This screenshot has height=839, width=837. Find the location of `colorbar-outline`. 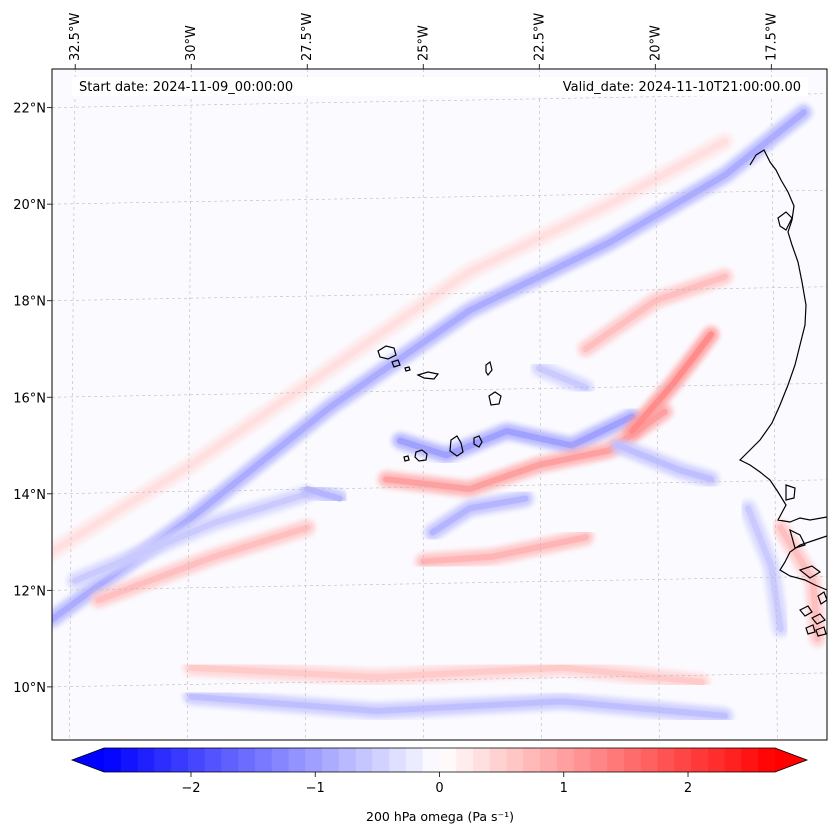

colorbar-outline is located at coordinates (439, 760).